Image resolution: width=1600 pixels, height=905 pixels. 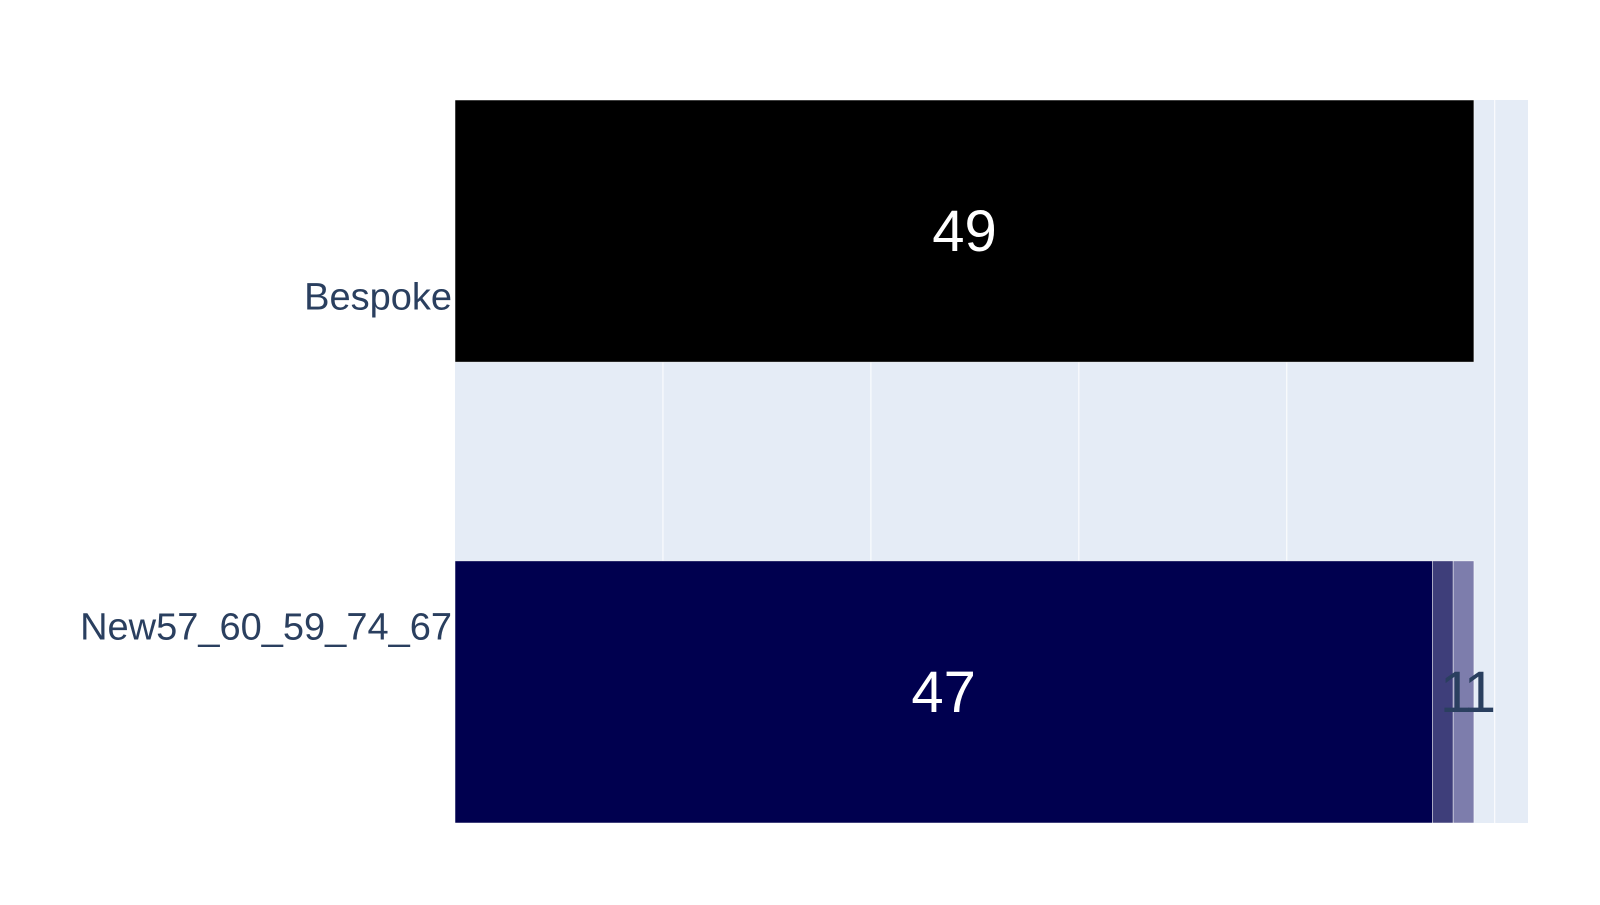 I want to click on data-label: 49, so click(x=964, y=231).